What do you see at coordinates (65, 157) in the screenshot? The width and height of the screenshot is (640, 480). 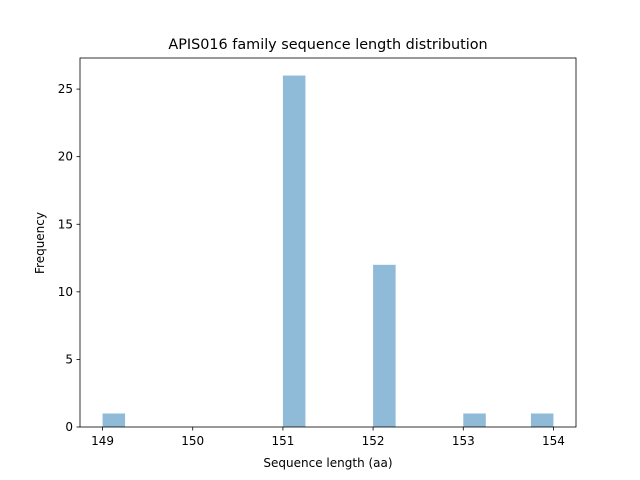 I see `y-tick-label: 20` at bounding box center [65, 157].